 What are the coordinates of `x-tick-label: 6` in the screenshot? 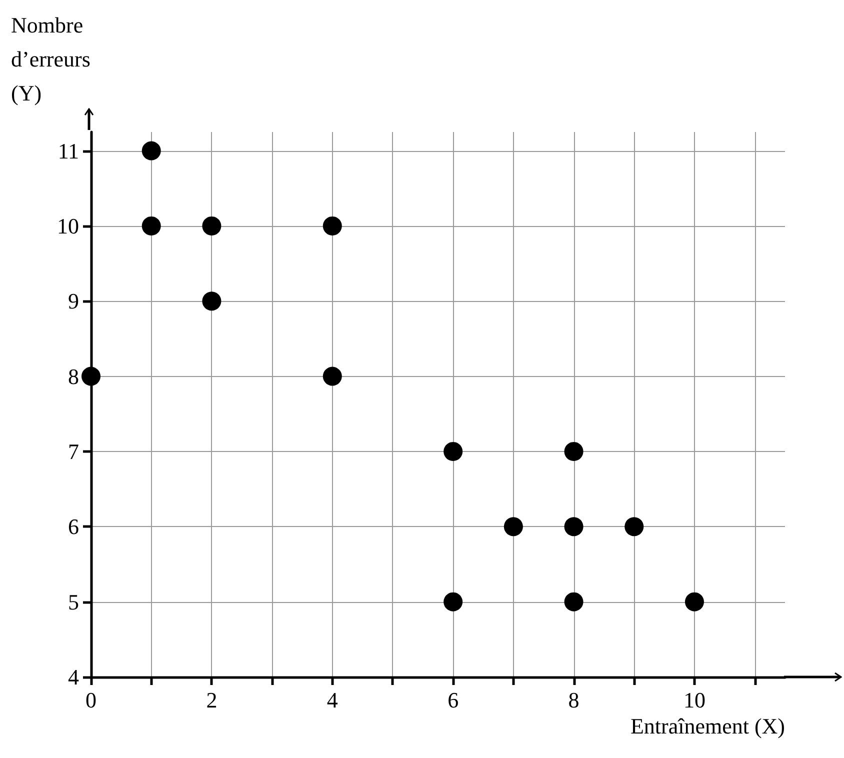 It's located at (453, 700).